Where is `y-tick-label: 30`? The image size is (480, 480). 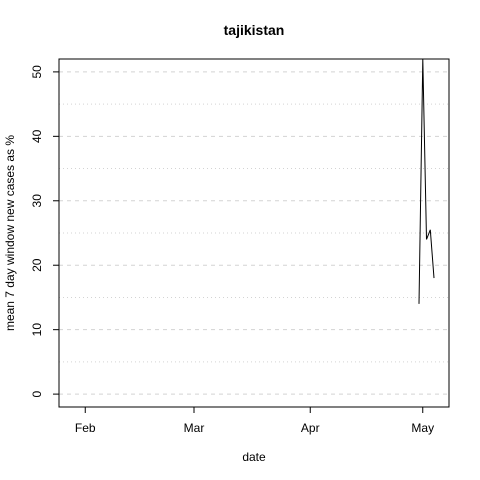 y-tick-label: 30 is located at coordinates (37, 201).